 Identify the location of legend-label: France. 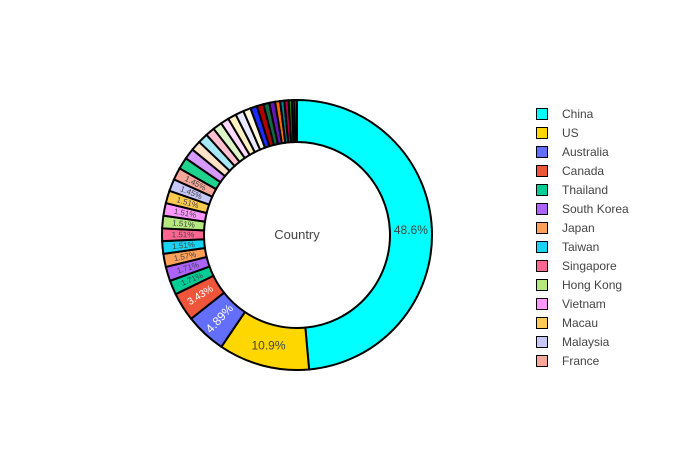
(581, 360).